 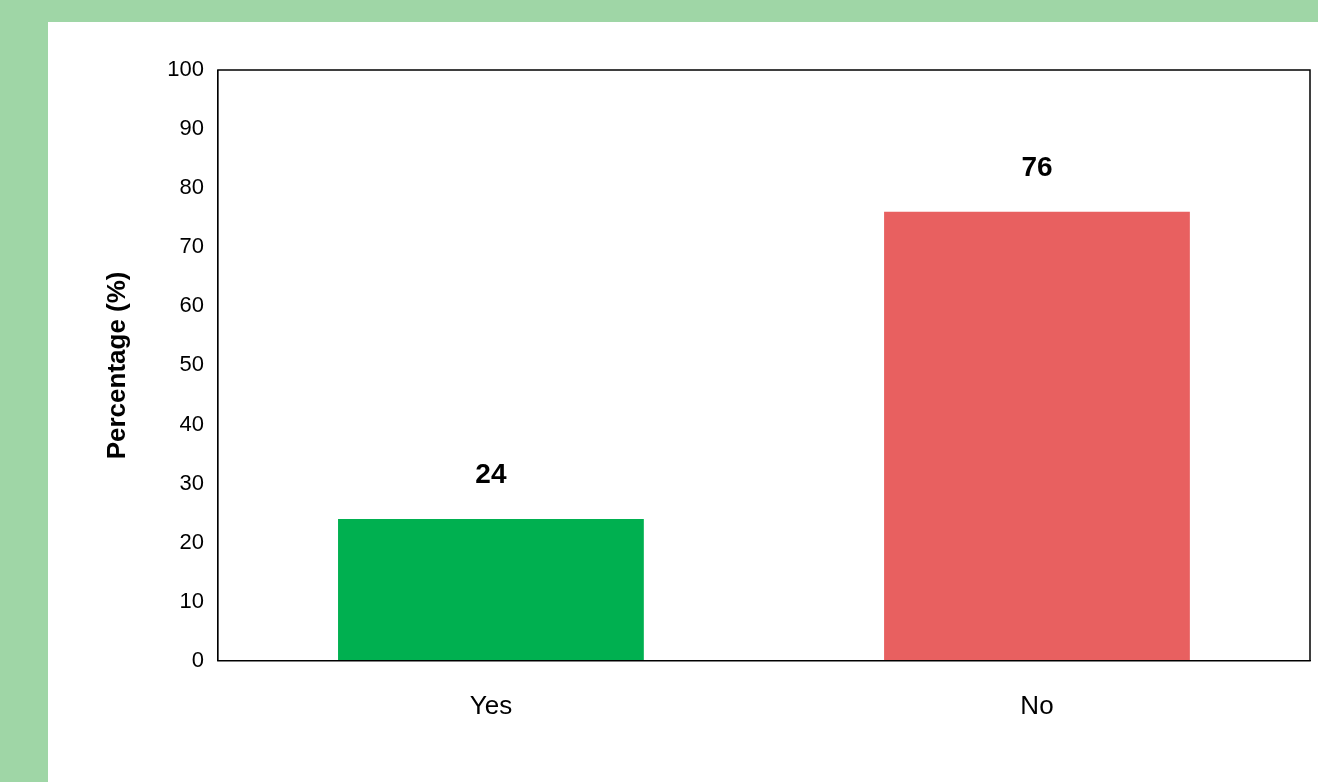 I want to click on y-tick-label: 100, so click(x=185, y=69).